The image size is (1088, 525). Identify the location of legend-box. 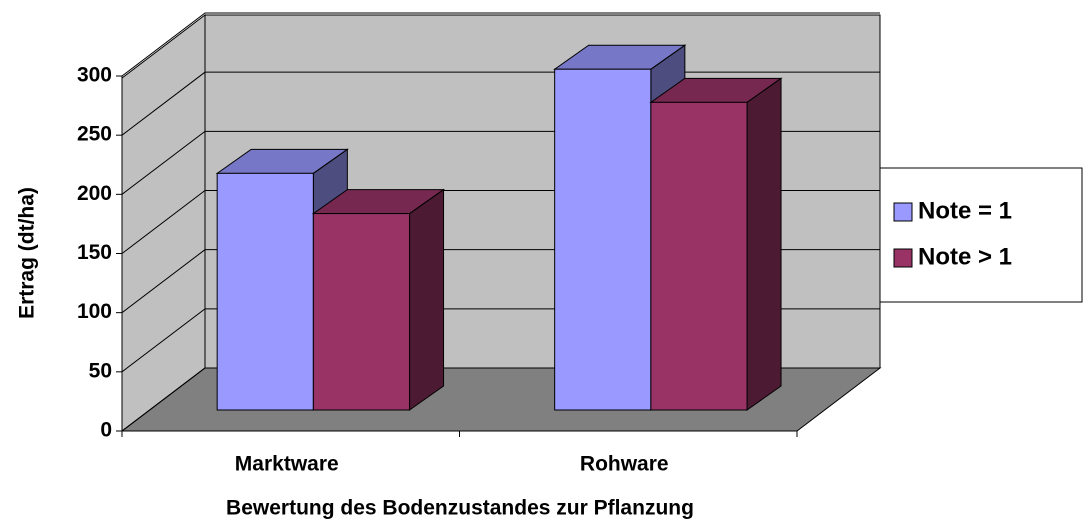
(981, 235).